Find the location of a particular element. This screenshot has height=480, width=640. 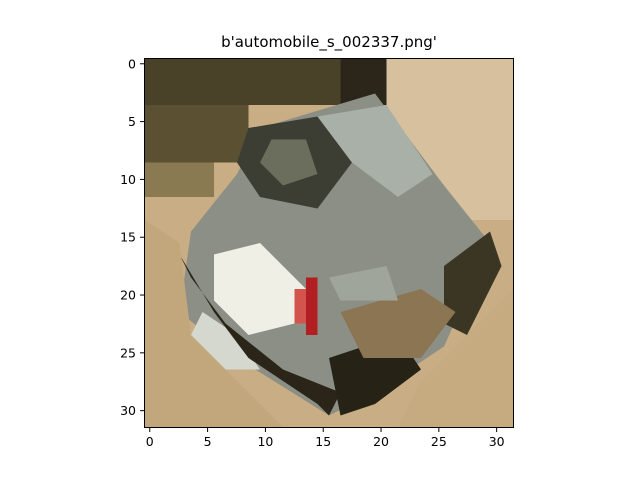

x-tick-label: 10 is located at coordinates (265, 441).